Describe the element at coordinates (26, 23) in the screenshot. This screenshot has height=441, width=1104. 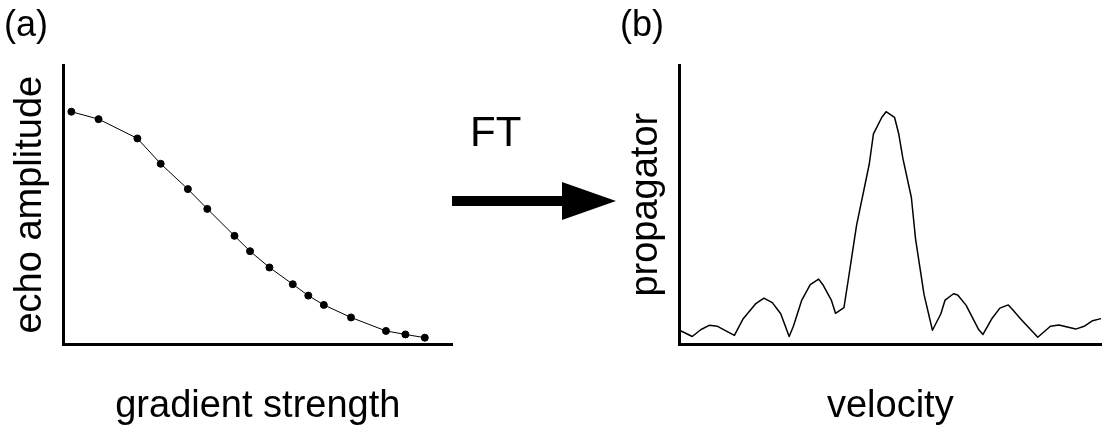
I see `chart-title: (a)` at that location.